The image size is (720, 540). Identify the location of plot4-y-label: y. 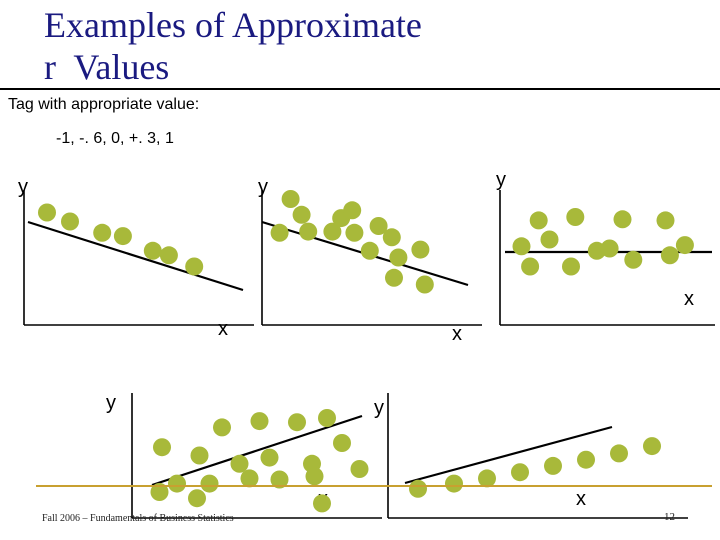
(111, 403).